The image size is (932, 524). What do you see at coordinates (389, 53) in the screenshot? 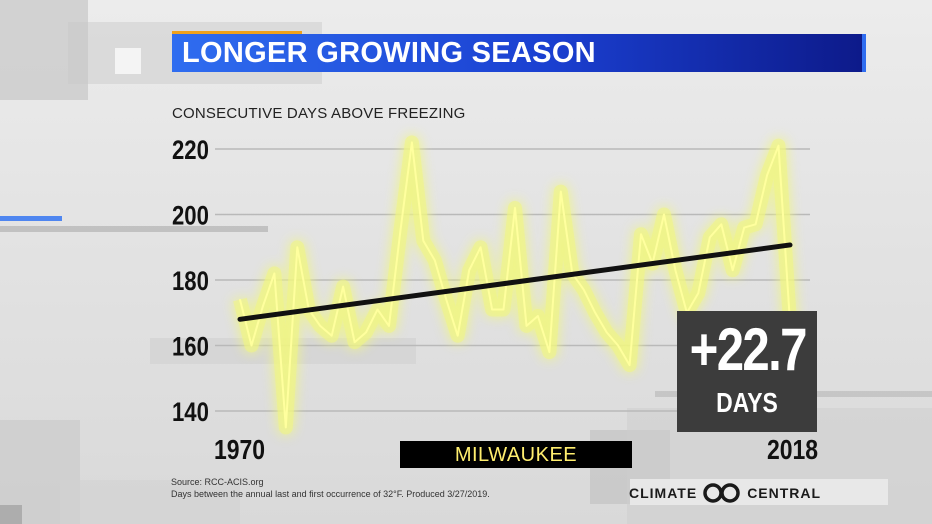
I see `chart-title: LONGER GROWING SEASON` at bounding box center [389, 53].